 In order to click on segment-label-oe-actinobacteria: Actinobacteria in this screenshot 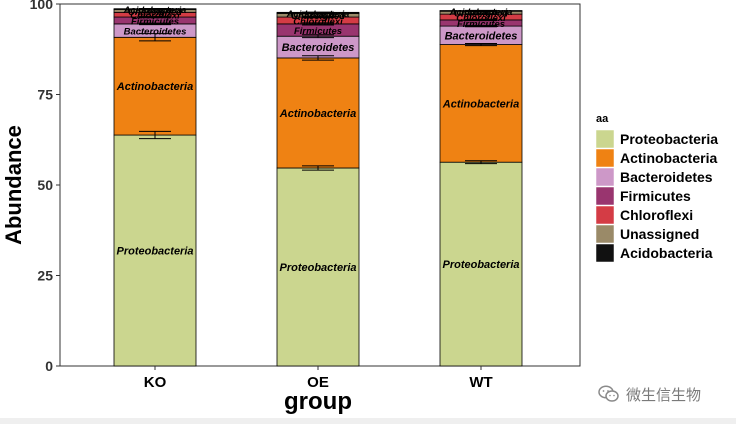, I will do `click(317, 114)`.